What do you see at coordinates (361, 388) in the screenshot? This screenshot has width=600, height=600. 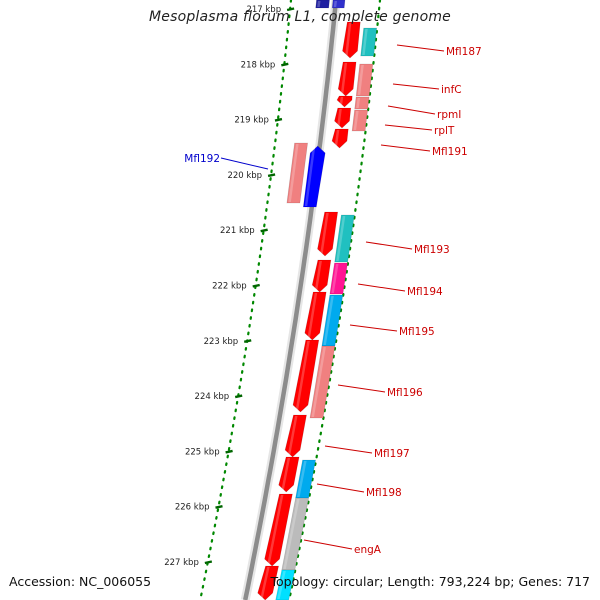 I see `leader-line-mfl196` at bounding box center [361, 388].